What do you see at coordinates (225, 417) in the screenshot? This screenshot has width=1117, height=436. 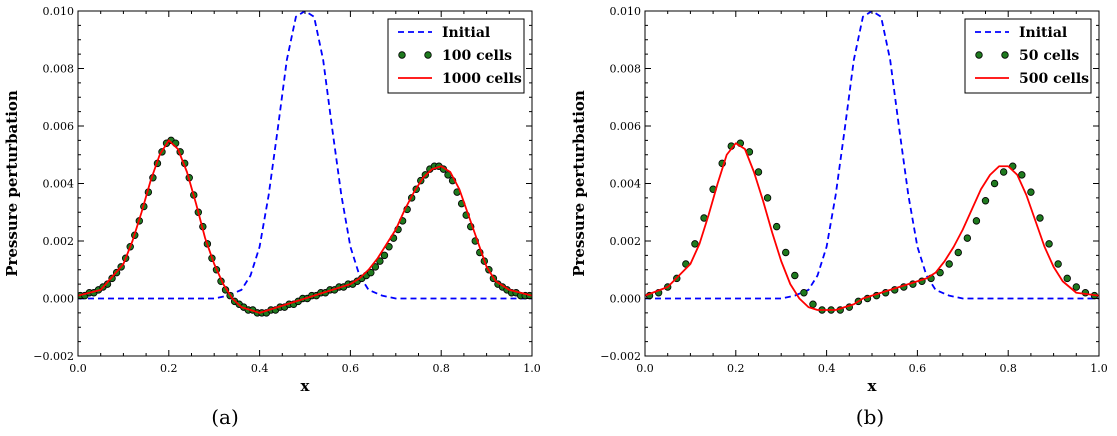 I see `panel-caption: (a)` at bounding box center [225, 417].